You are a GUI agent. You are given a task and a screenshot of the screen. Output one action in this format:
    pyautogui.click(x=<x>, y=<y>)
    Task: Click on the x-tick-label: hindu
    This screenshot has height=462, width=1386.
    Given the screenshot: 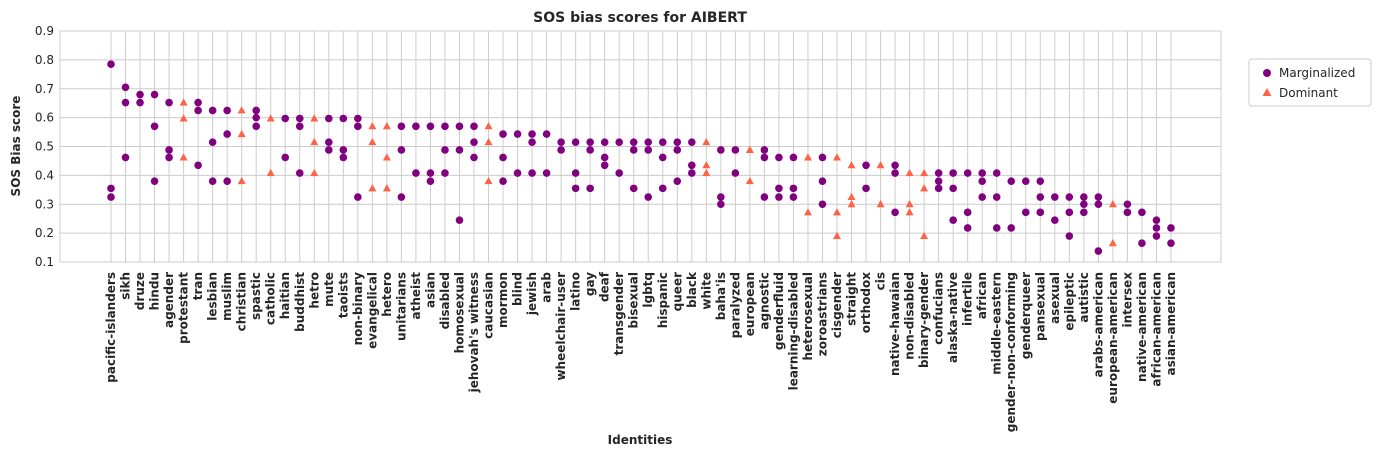 What is the action you would take?
    pyautogui.click(x=155, y=291)
    